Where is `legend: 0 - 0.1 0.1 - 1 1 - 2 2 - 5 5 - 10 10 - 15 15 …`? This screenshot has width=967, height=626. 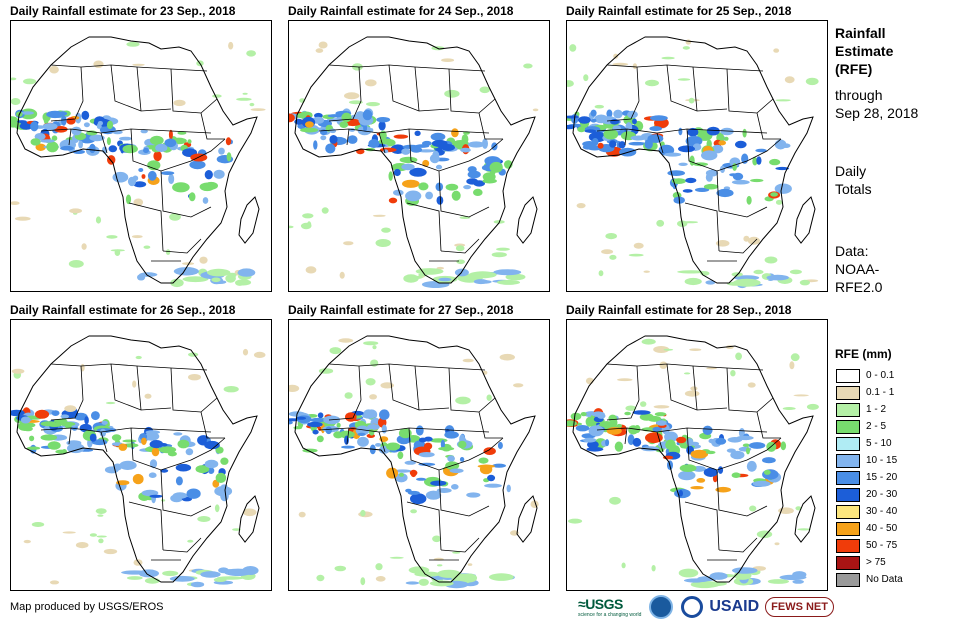
legend: 0 - 0.1 0.1 - 1 1 - 2 2 - 5 5 - 10 10 - 15 15 … is located at coordinates (869, 477).